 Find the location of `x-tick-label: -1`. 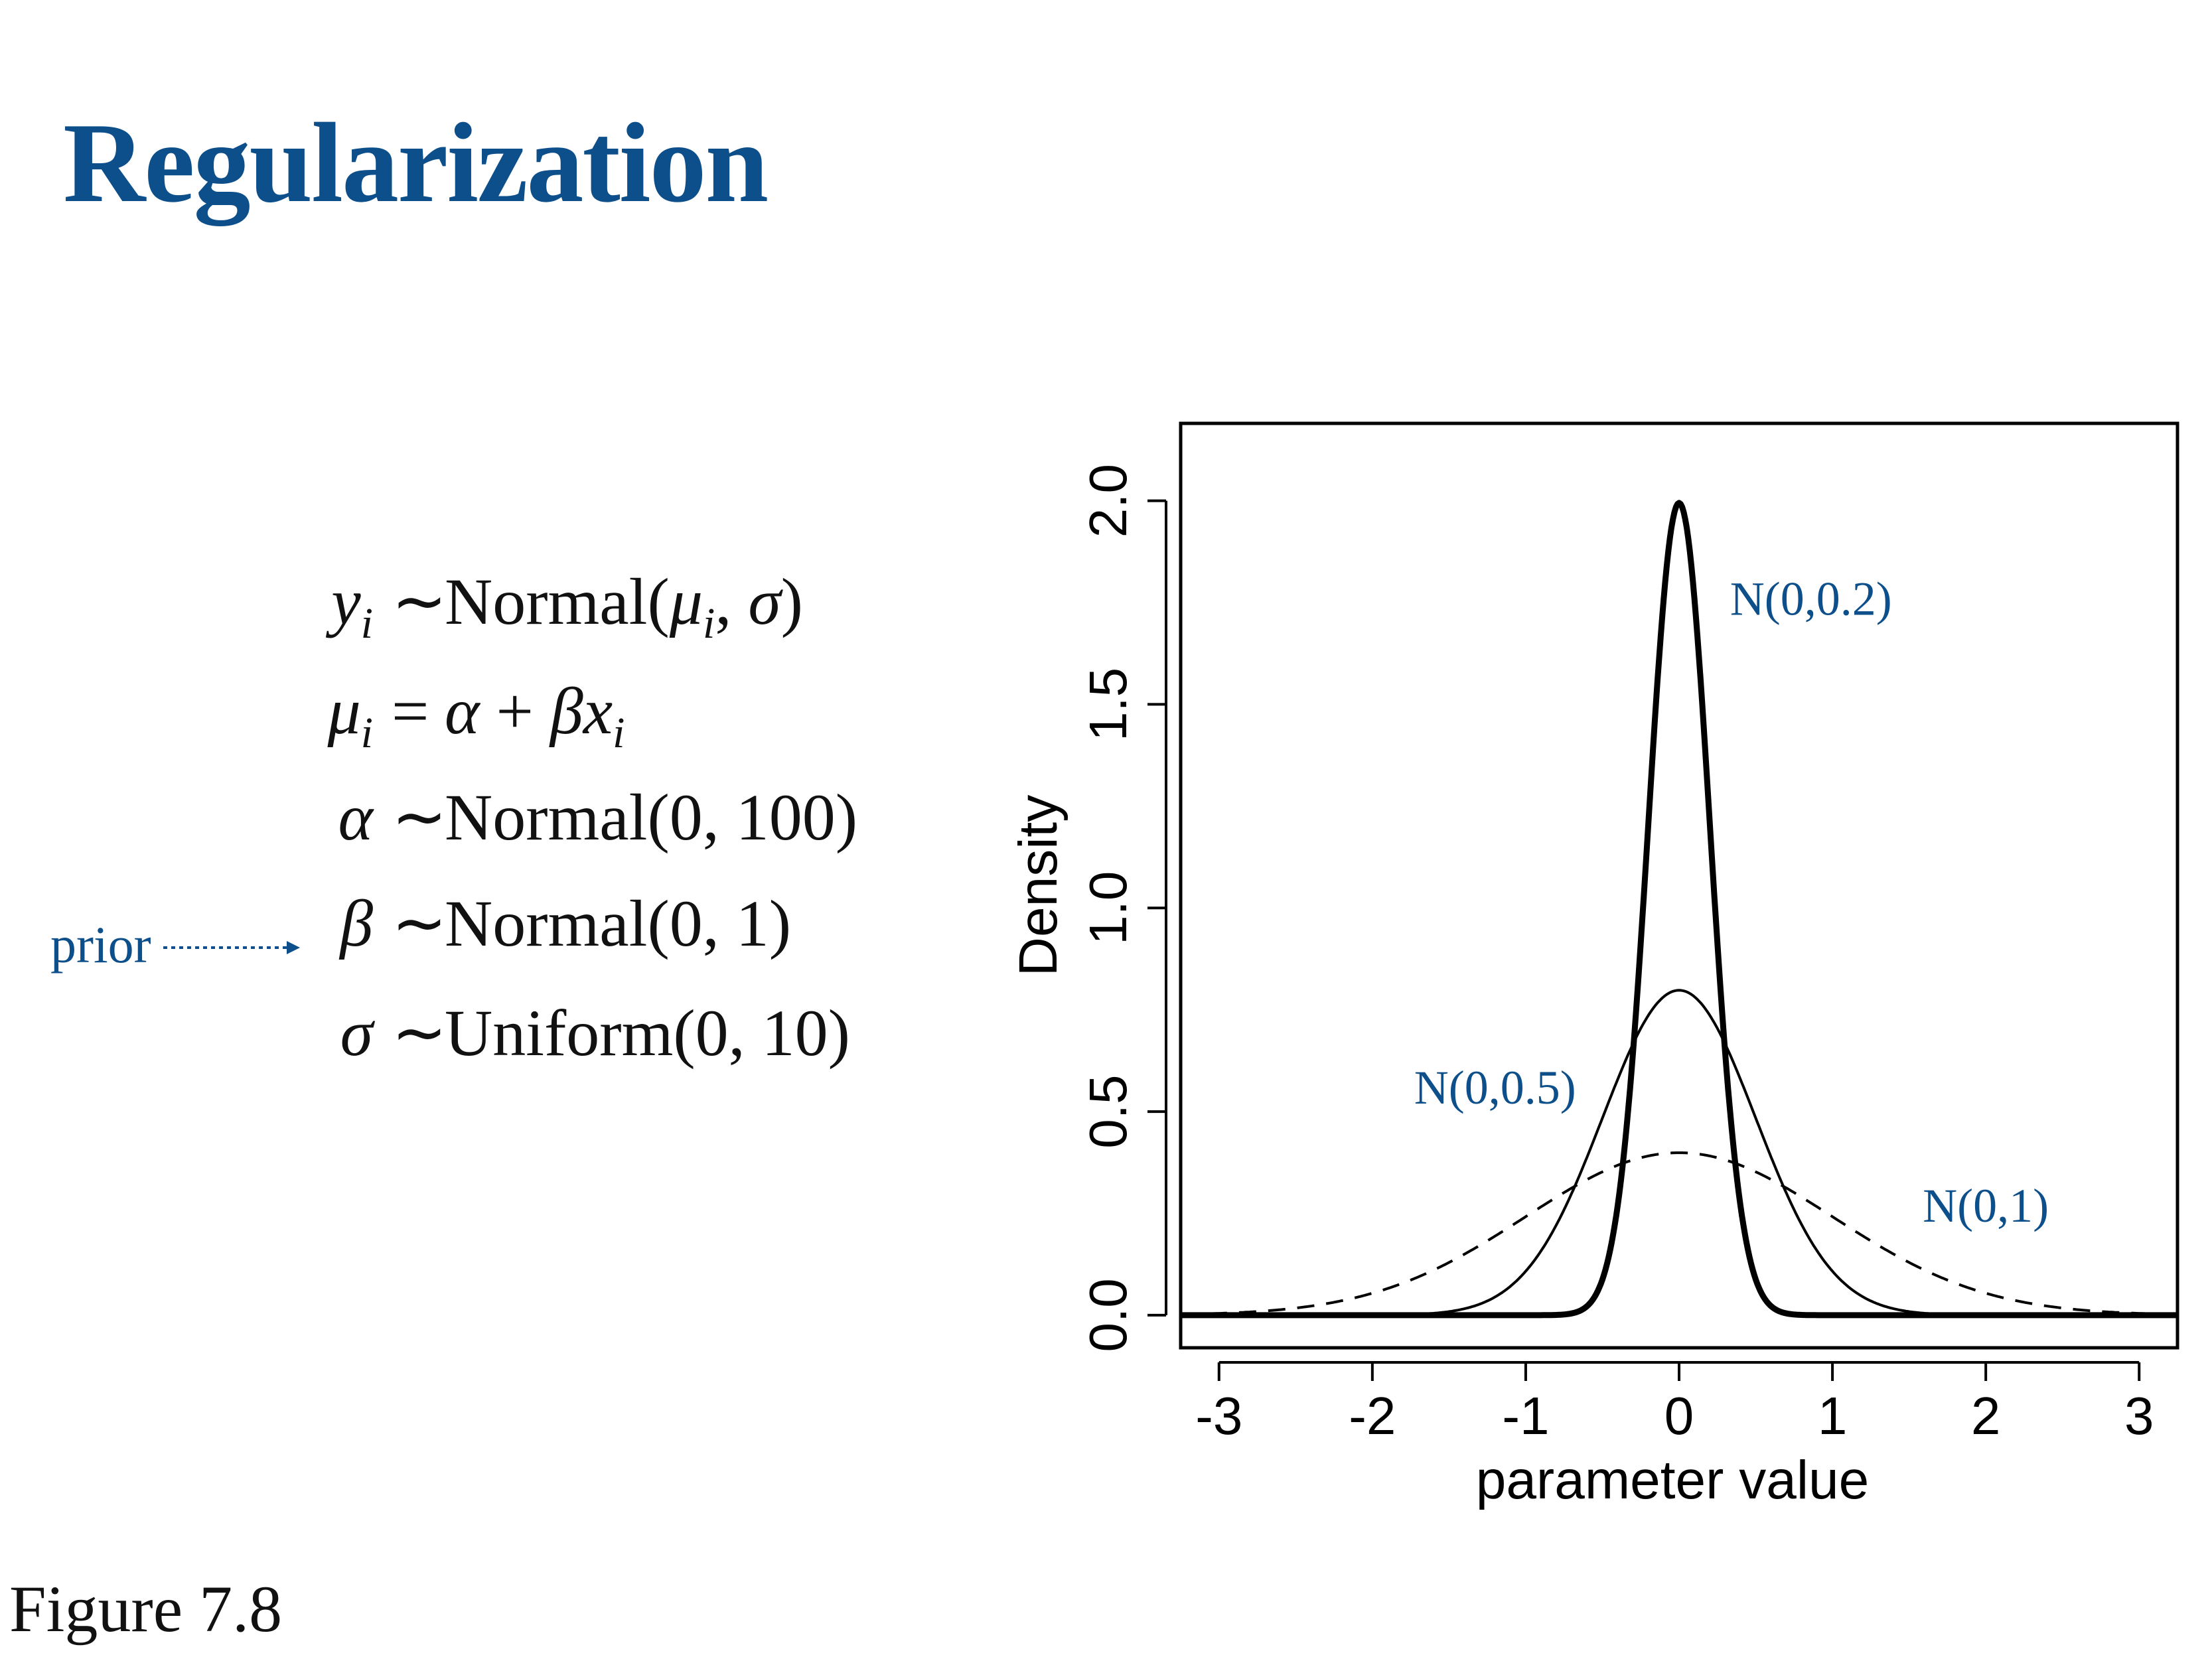

x-tick-label: -1 is located at coordinates (1525, 1415).